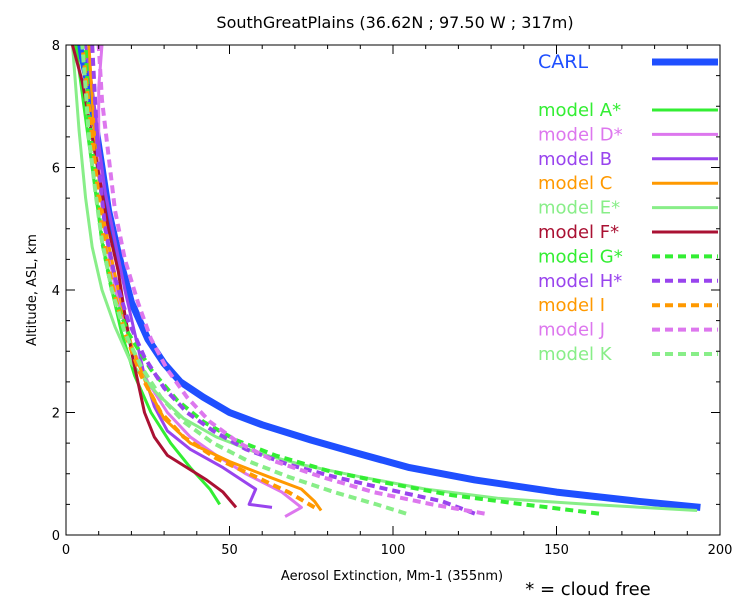  Describe the element at coordinates (580, 256) in the screenshot. I see `legend-label: model G*` at that location.